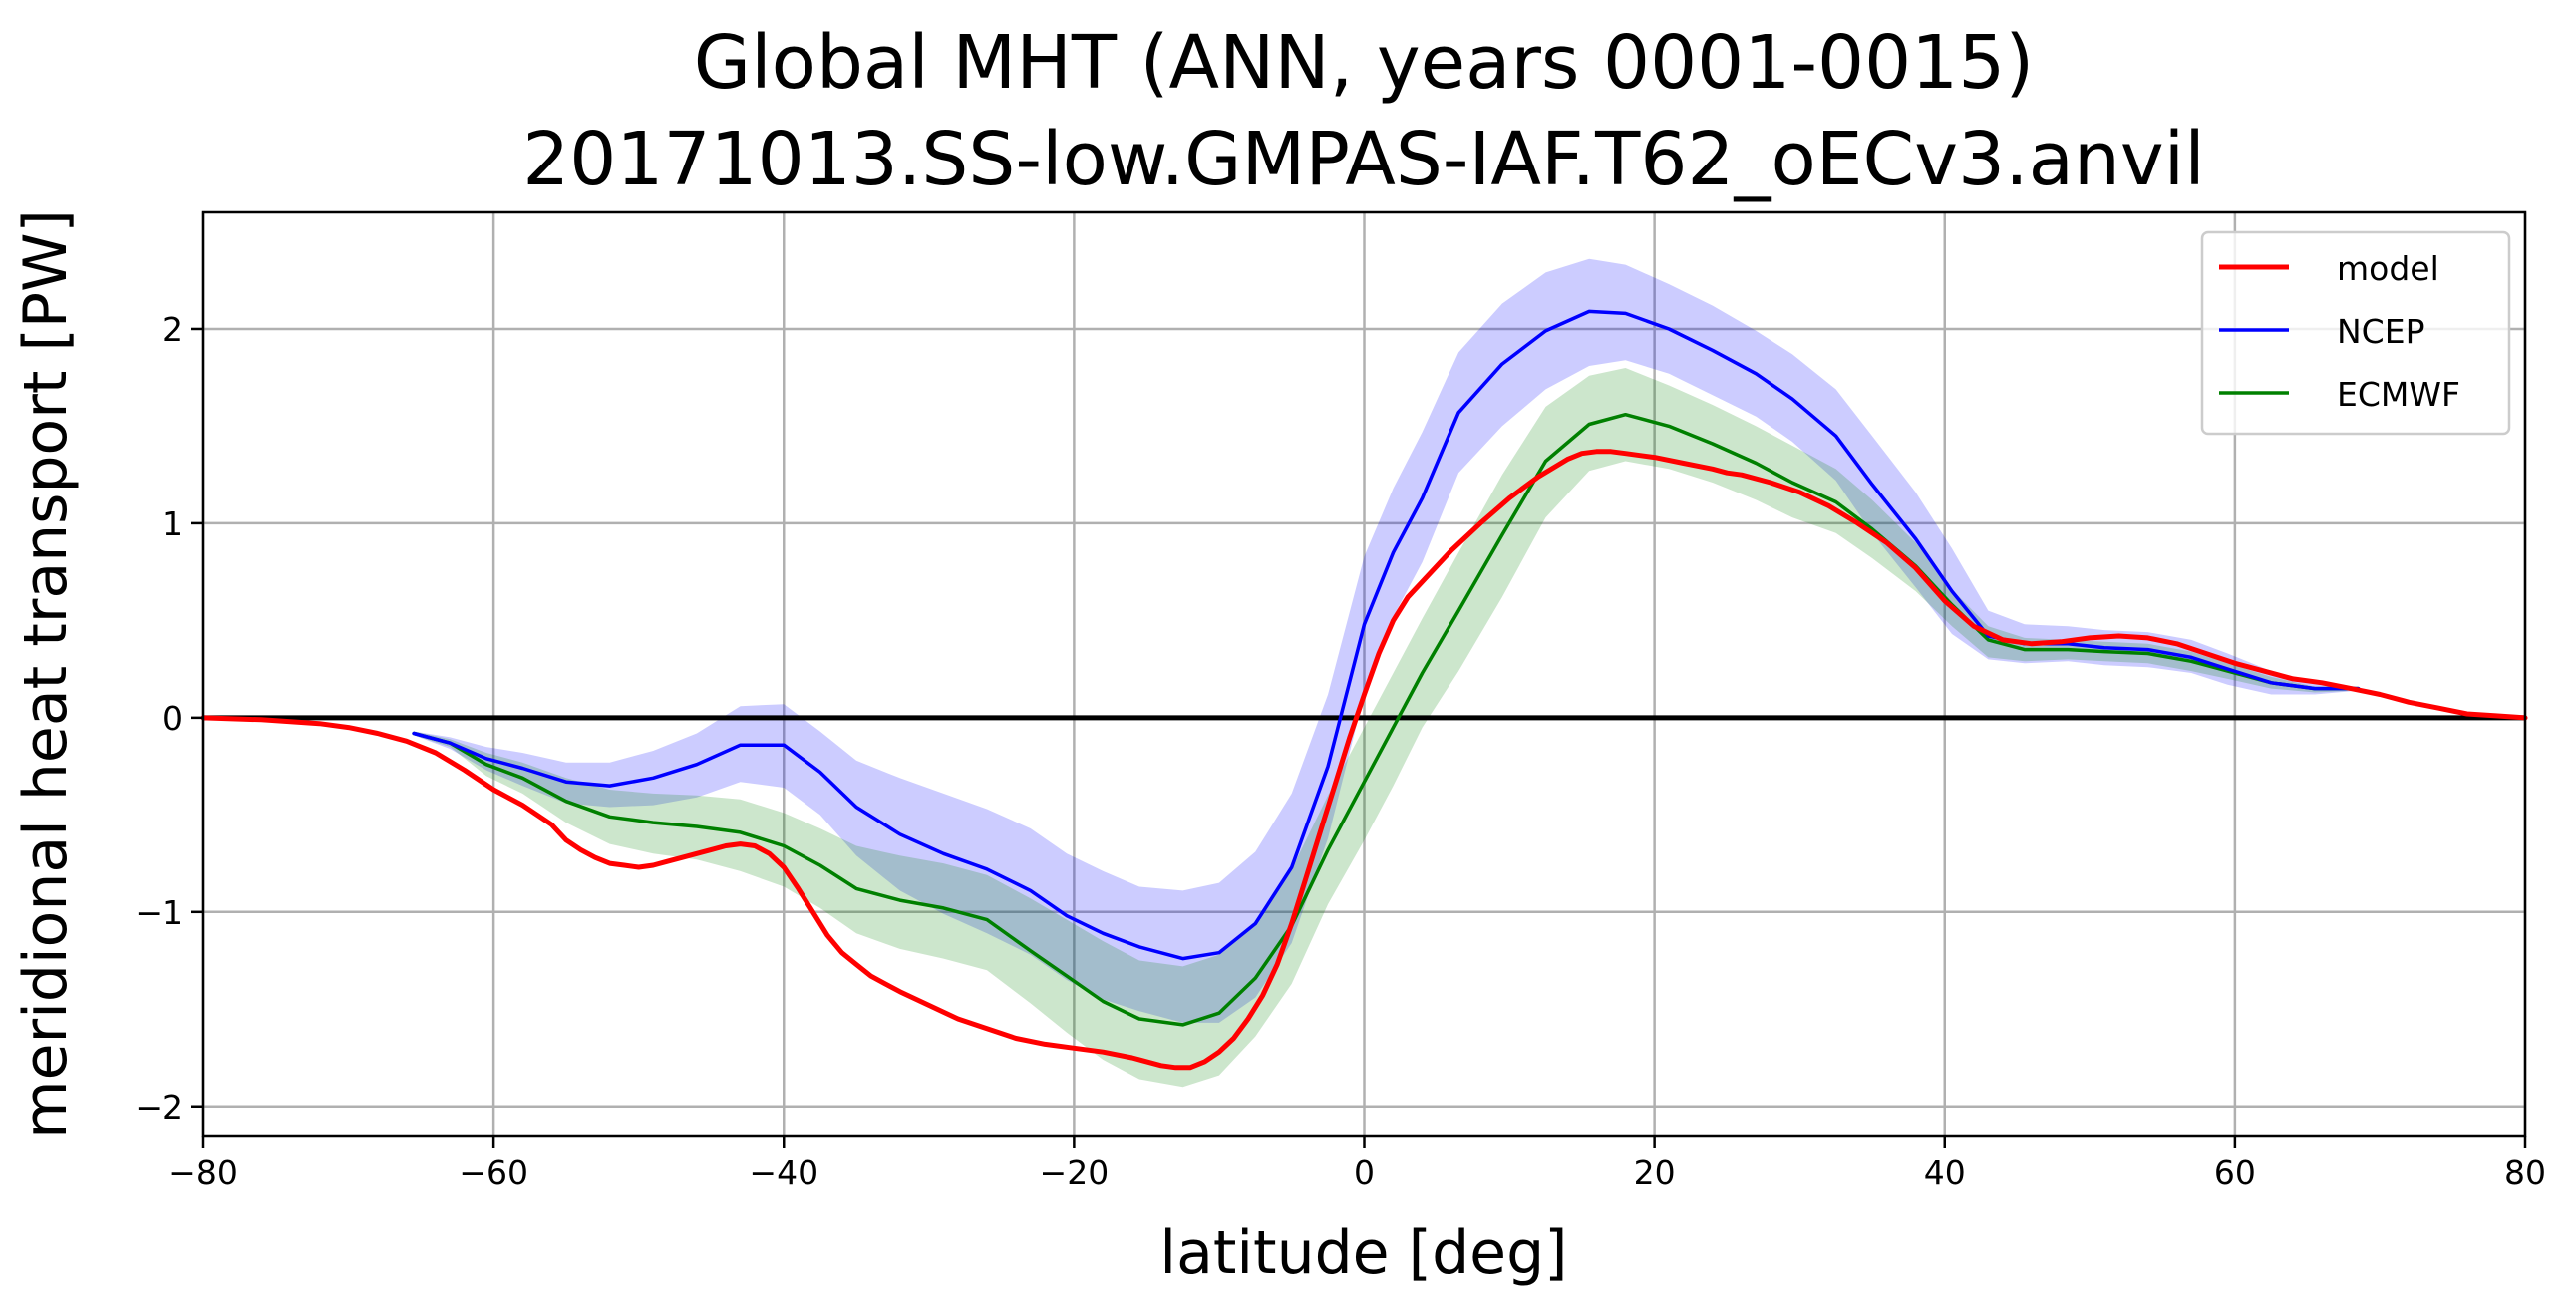 The image size is (2576, 1316). Describe the element at coordinates (1364, 63) in the screenshot. I see `chart-title: Global MHT (ANN, years 0001-0015)` at that location.